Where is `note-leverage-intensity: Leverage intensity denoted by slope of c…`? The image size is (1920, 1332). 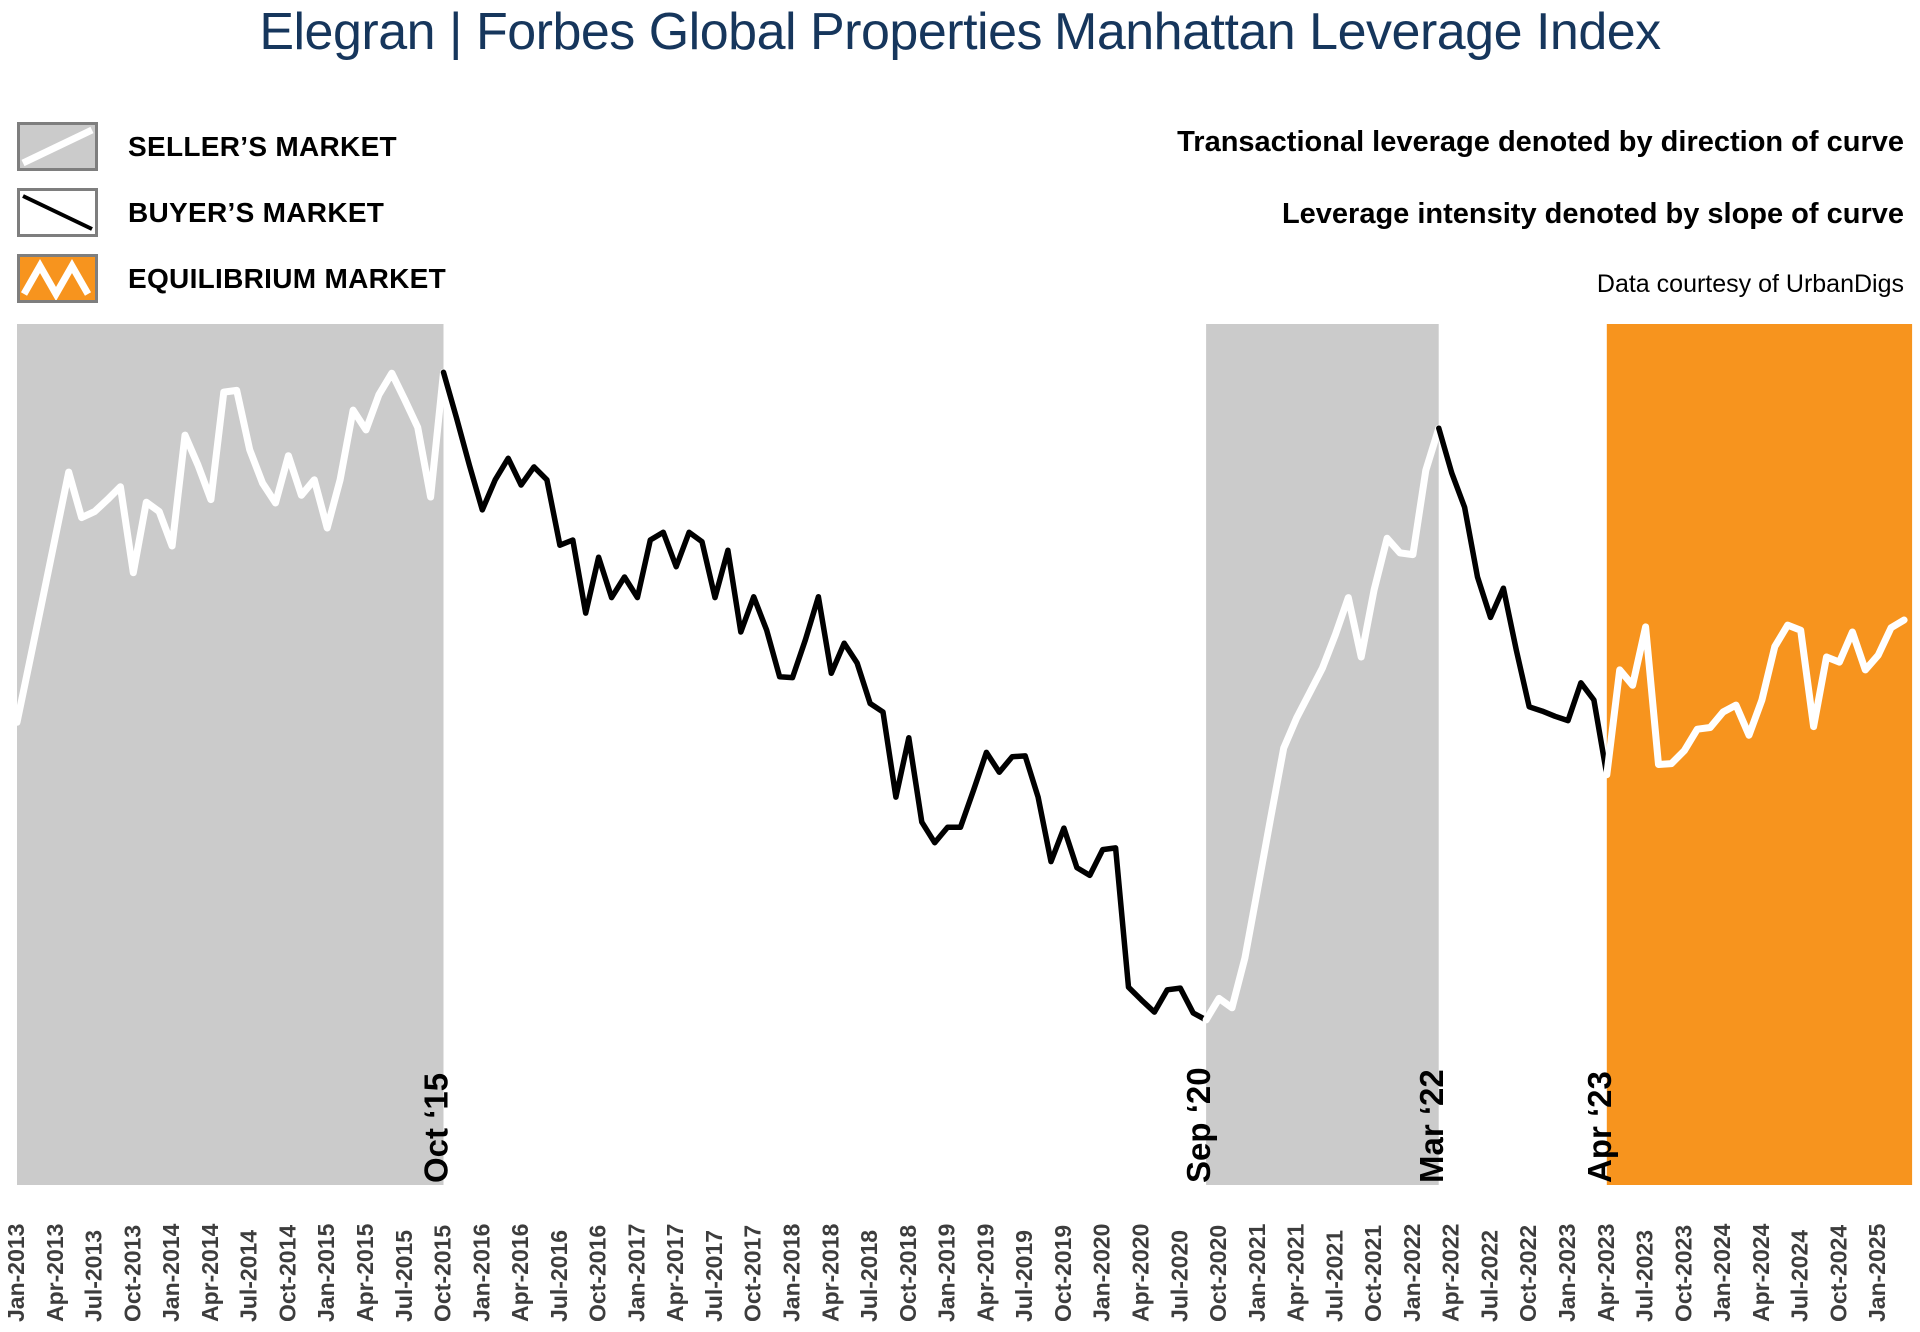 note-leverage-intensity: Leverage intensity denoted by slope of c… is located at coordinates (1592, 214).